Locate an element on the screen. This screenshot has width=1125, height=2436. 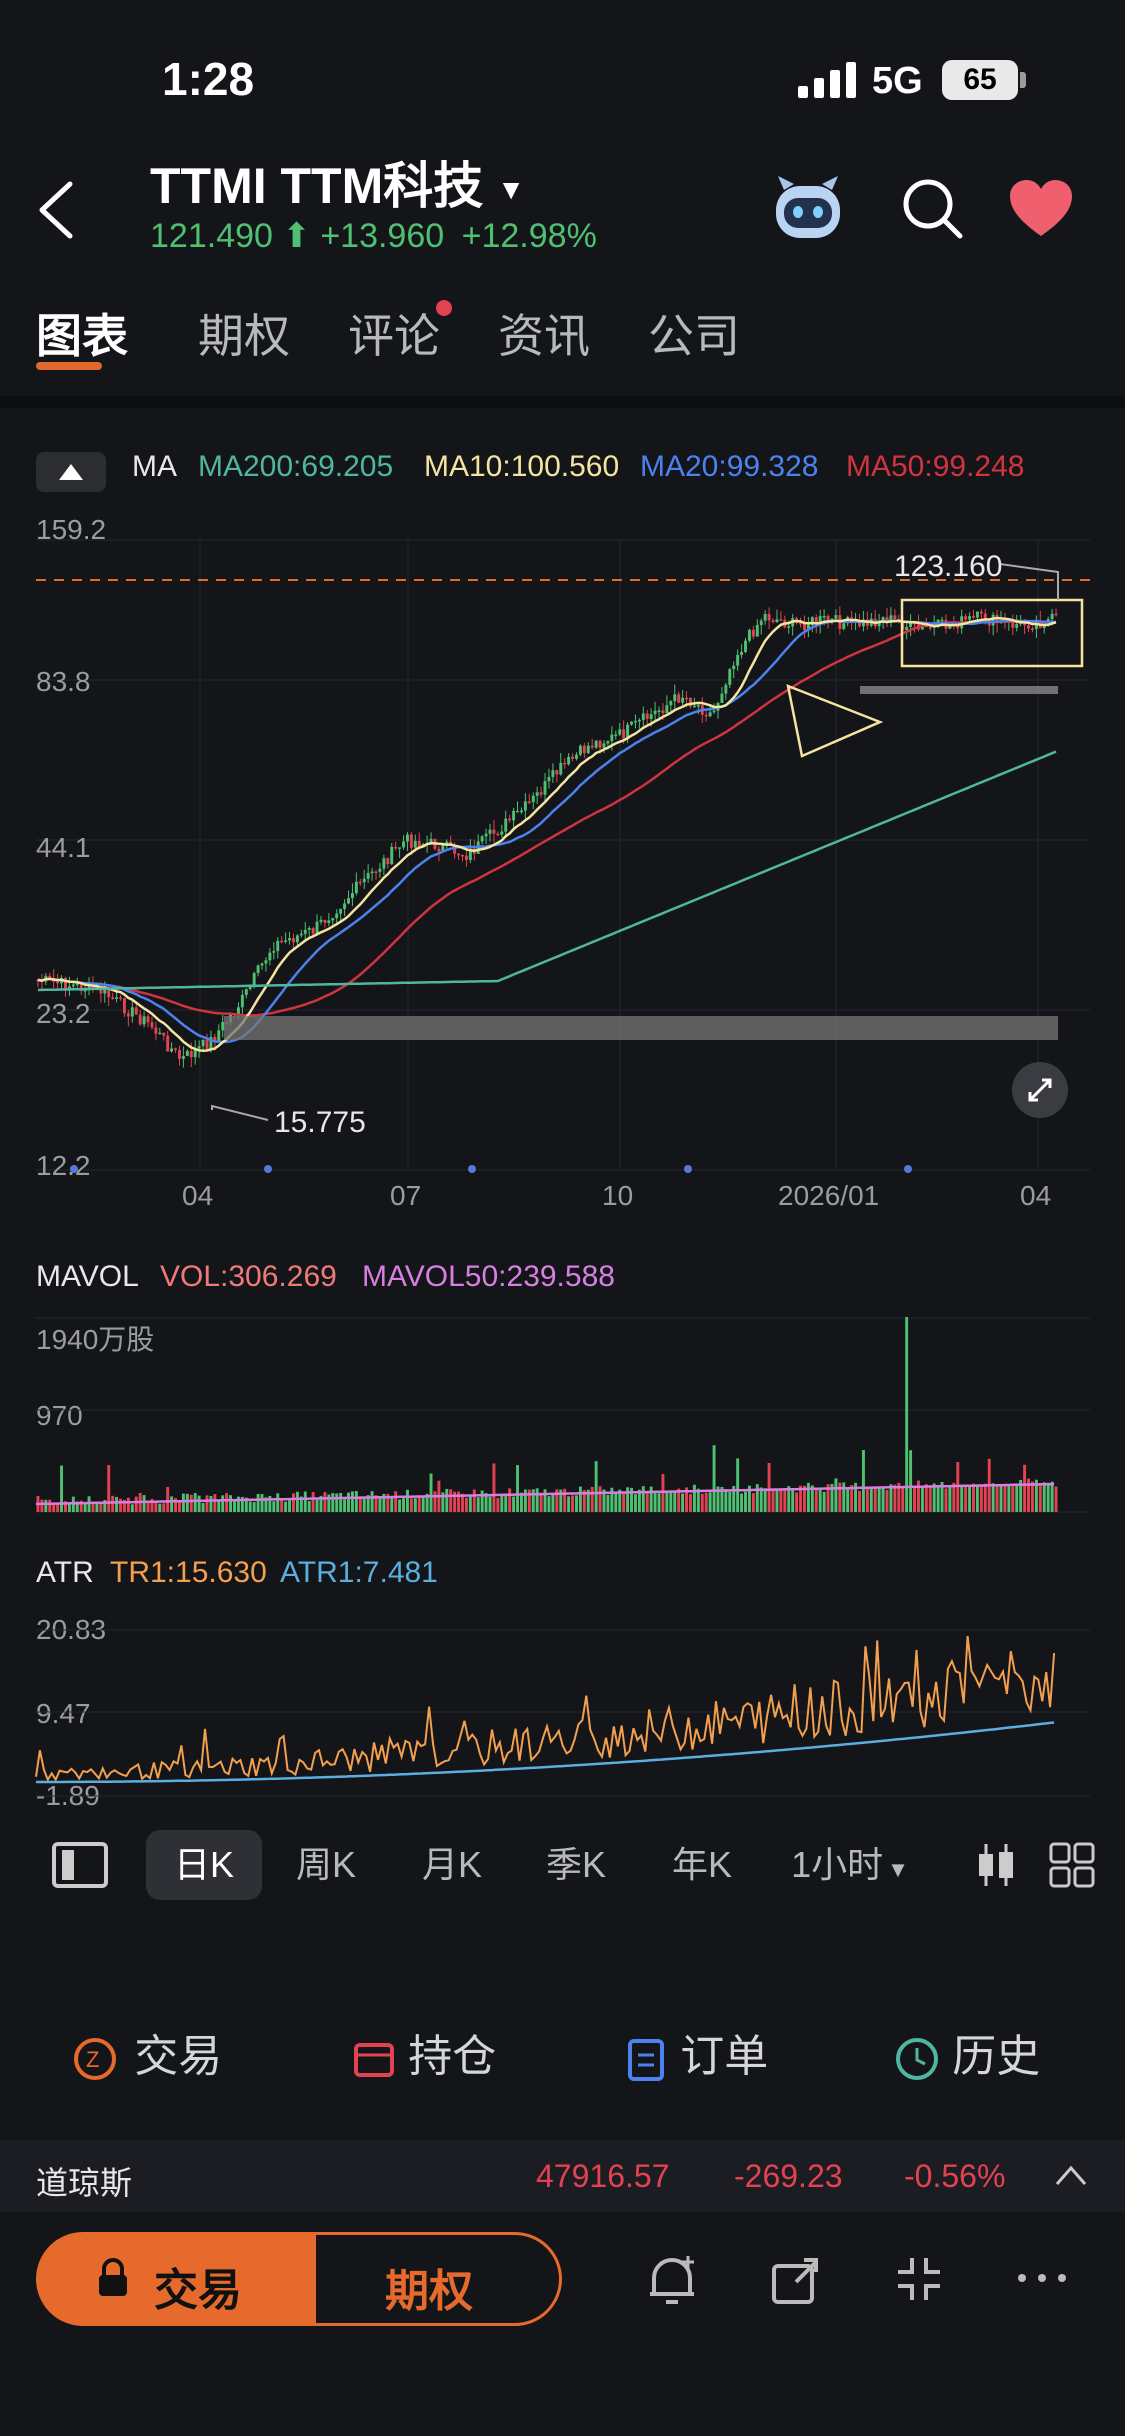
bell-add-icon is located at coordinates (672, 2280).